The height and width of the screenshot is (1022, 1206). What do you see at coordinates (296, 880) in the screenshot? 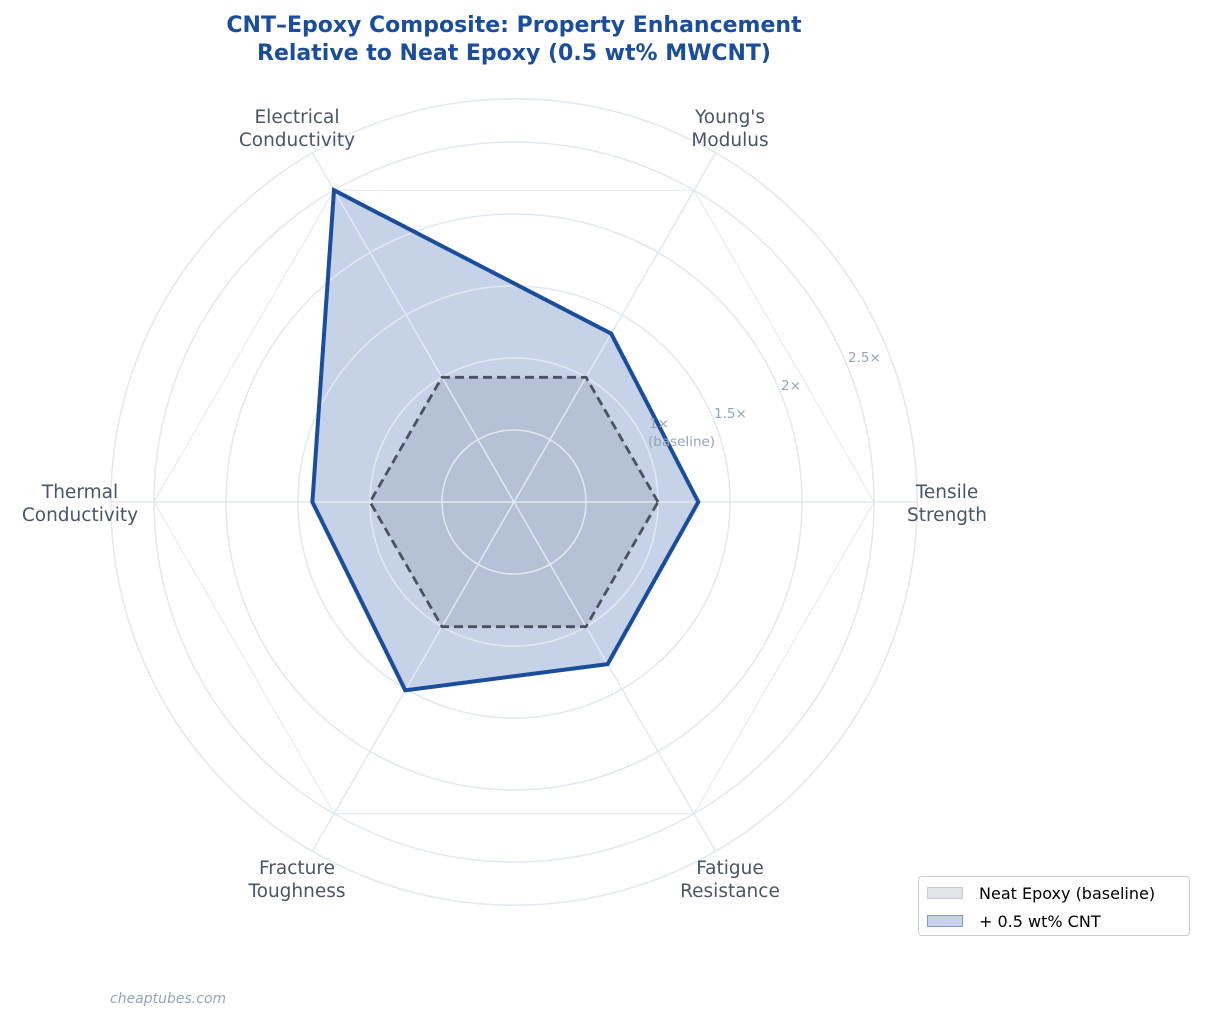
I see `axis-label-fracture-toughness: Fracture Toughness` at bounding box center [296, 880].